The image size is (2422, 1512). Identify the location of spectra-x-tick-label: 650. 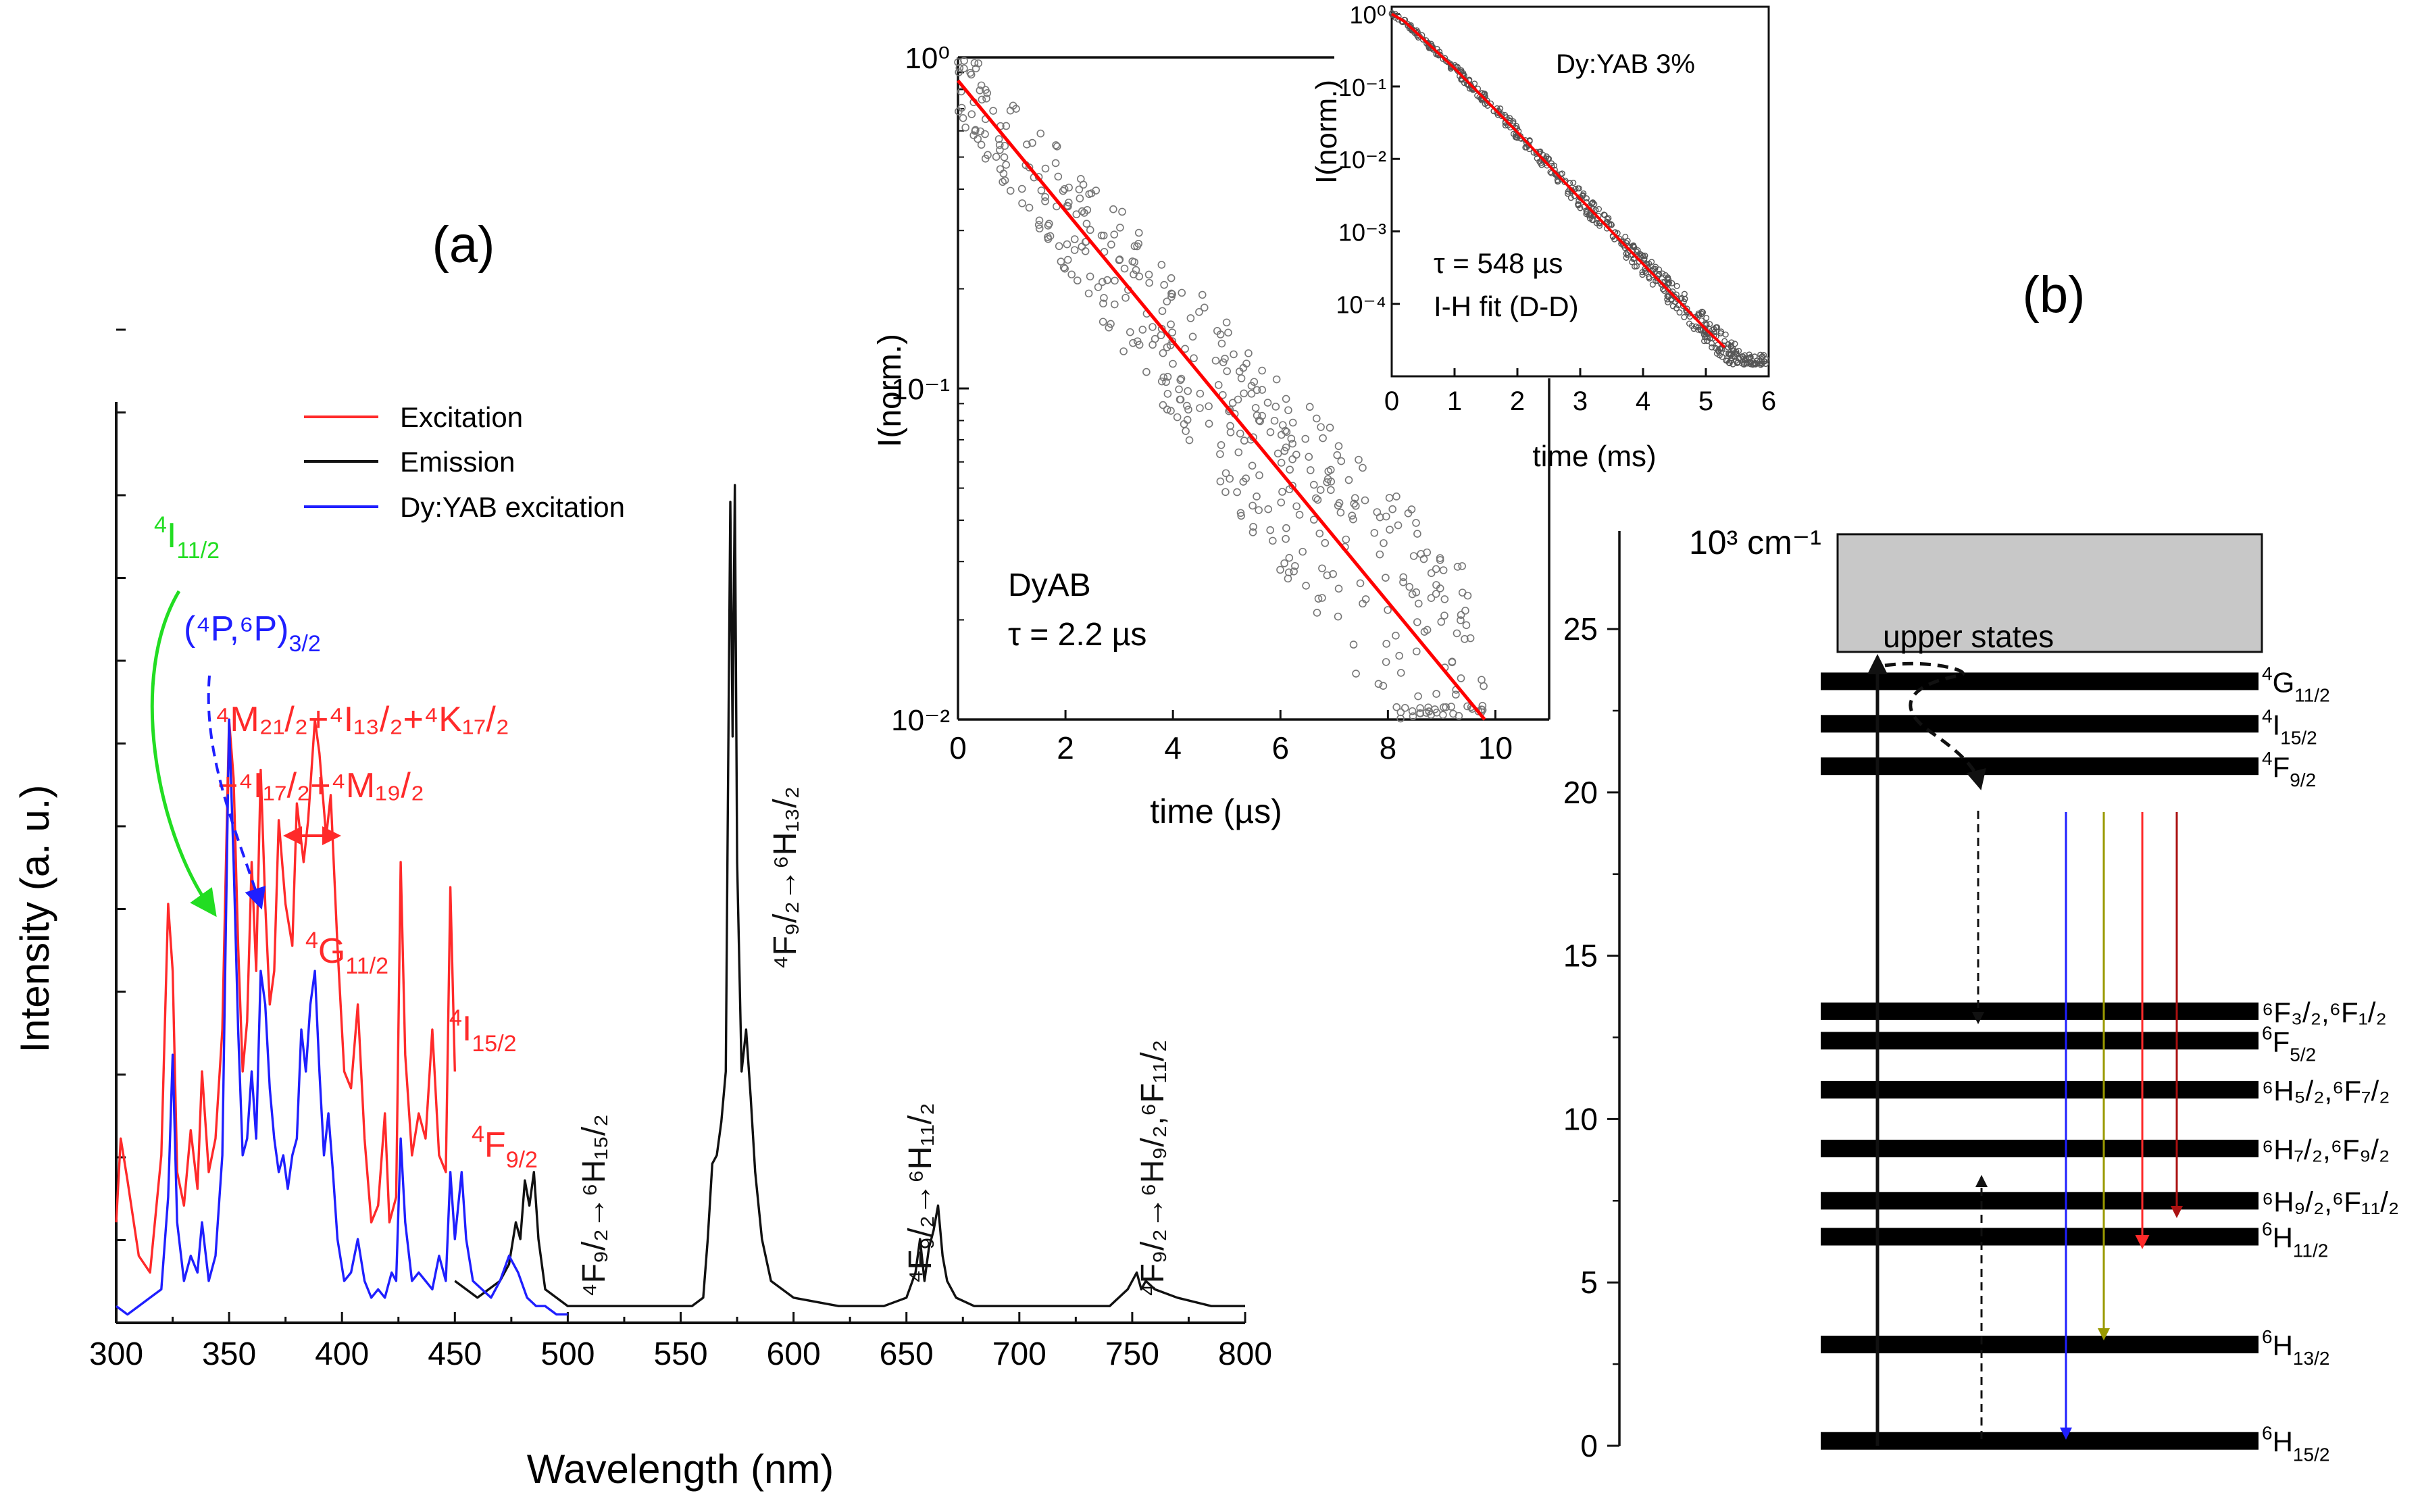
(907, 1354).